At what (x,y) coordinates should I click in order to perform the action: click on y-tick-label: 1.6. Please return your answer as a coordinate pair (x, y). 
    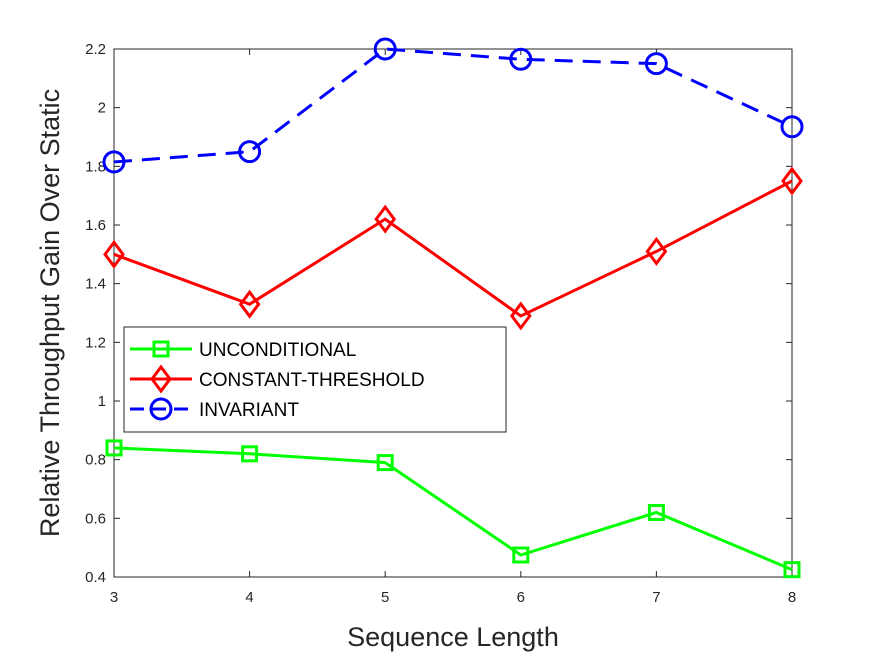
    Looking at the image, I should click on (95, 225).